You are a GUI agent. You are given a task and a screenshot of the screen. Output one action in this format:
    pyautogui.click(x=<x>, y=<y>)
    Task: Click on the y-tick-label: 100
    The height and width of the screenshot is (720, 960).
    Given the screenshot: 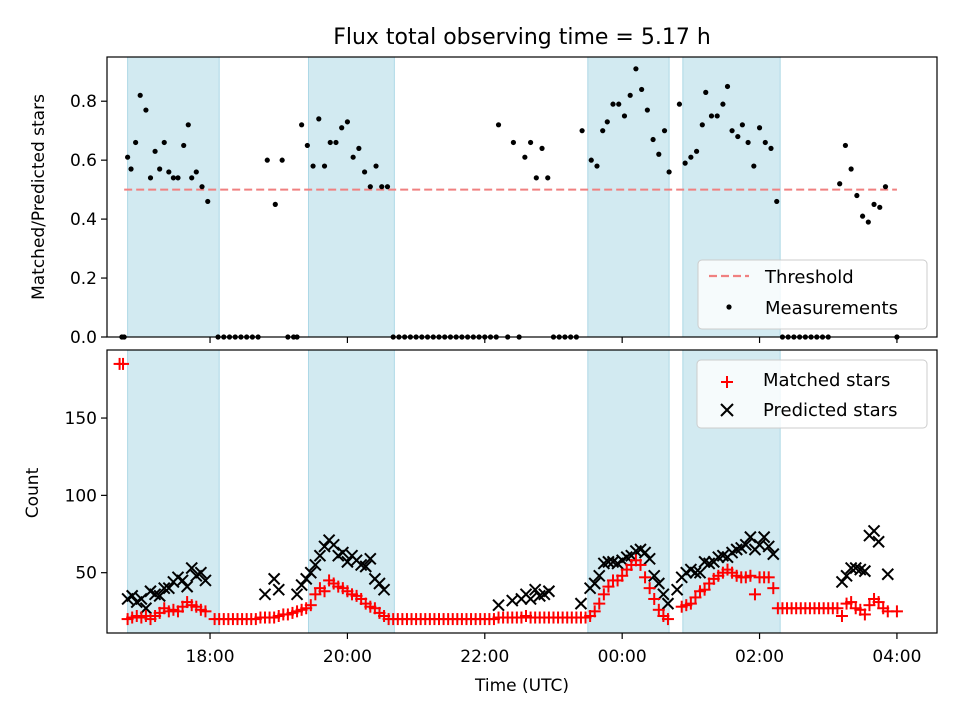 What is the action you would take?
    pyautogui.click(x=81, y=496)
    